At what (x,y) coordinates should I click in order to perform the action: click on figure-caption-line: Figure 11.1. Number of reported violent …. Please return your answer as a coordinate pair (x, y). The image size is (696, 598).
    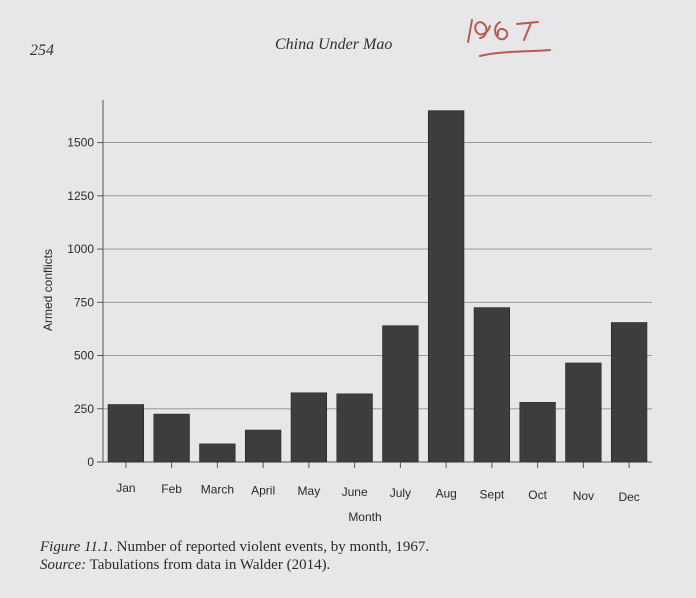
    Looking at the image, I should click on (350, 547).